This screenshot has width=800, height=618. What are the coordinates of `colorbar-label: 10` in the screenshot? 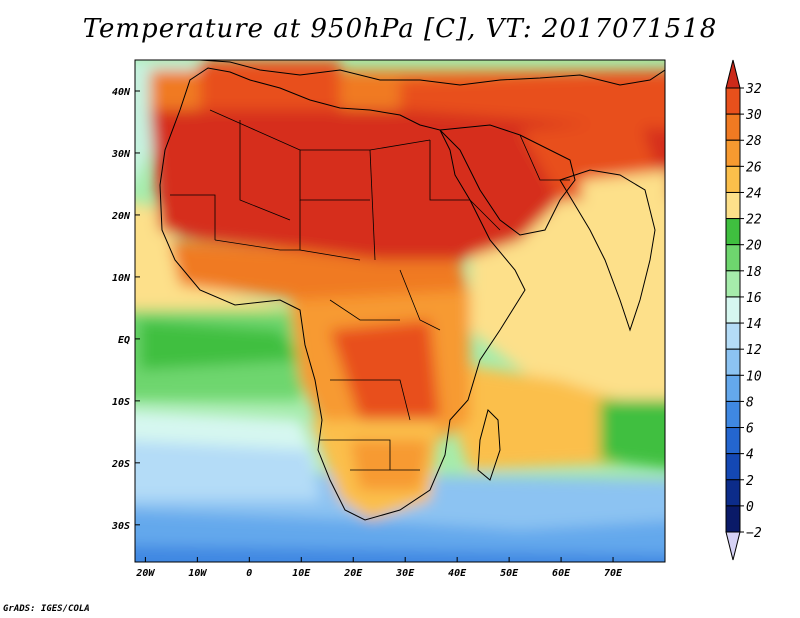 It's located at (754, 376).